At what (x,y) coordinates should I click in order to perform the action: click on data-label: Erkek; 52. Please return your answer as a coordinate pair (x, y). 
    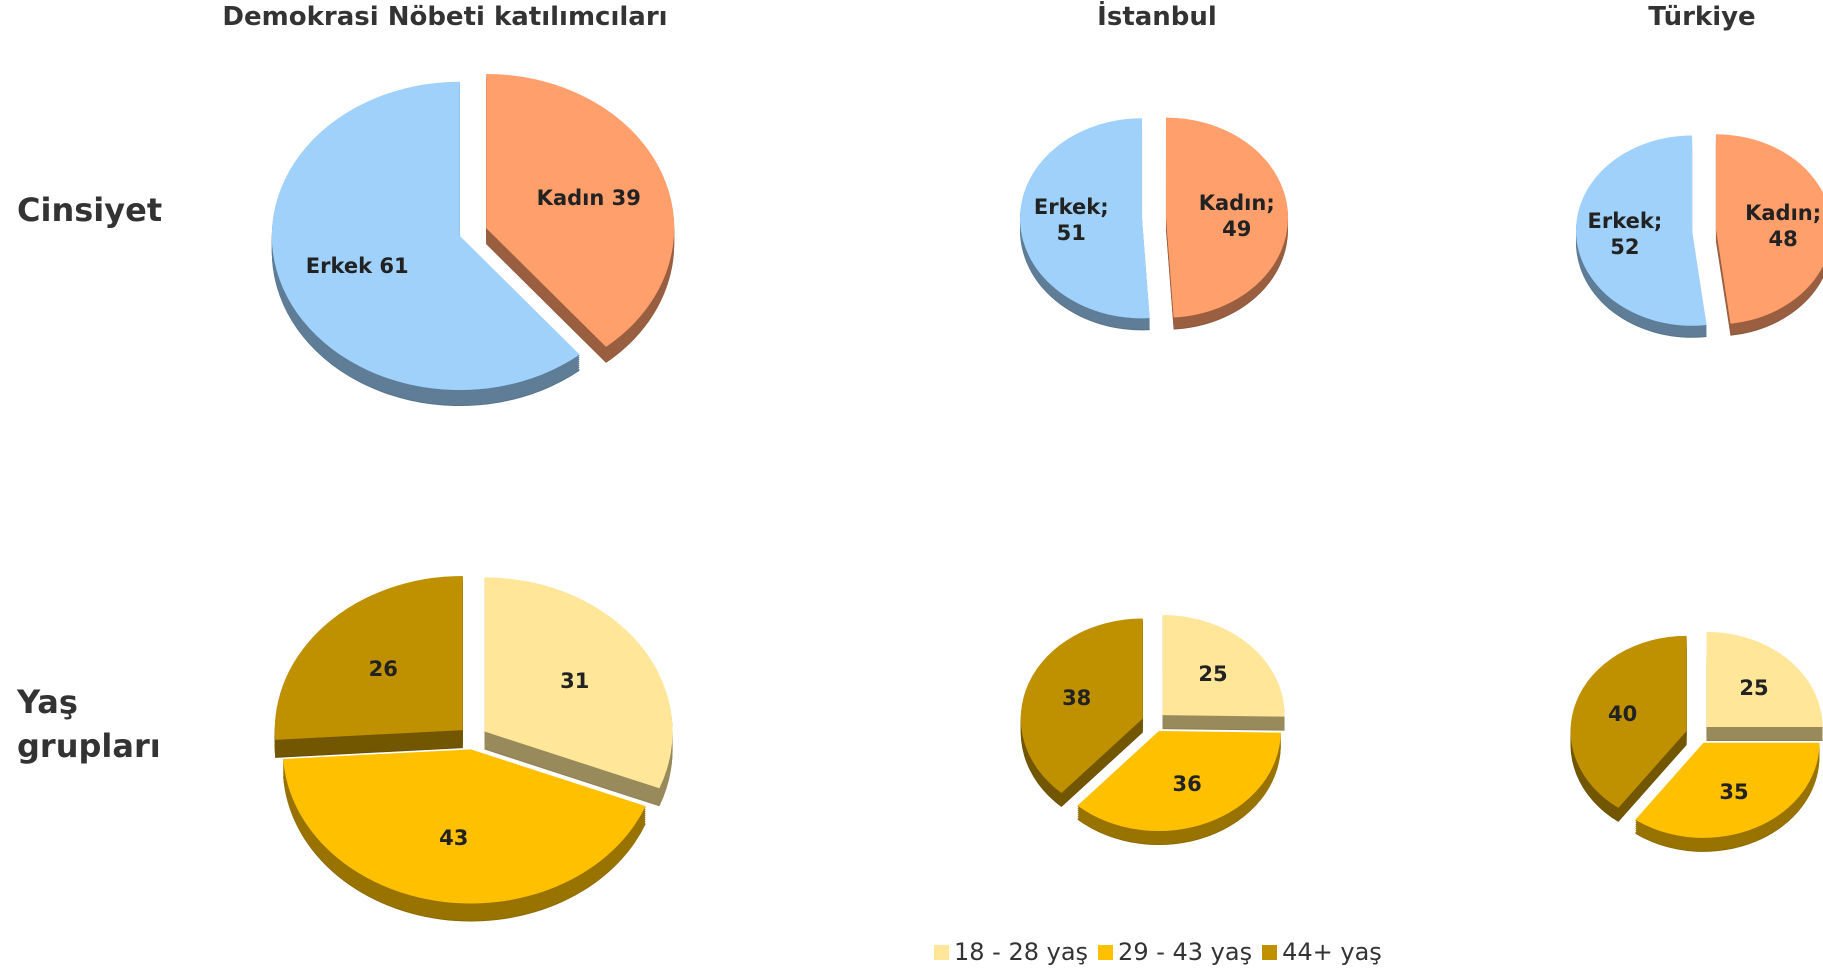
    Looking at the image, I should click on (1625, 234).